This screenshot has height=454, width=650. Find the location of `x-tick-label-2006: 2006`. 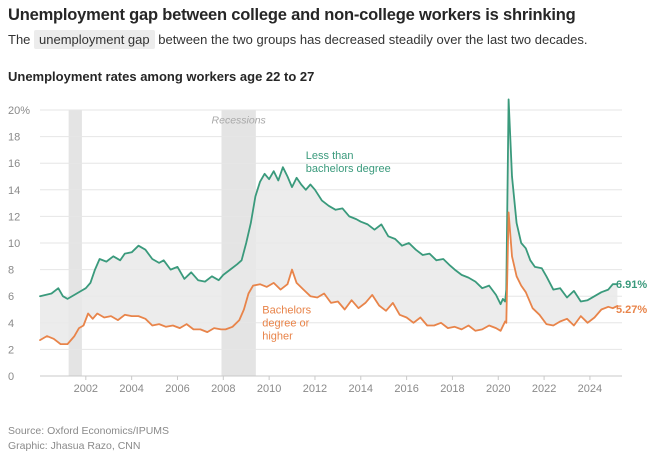

x-tick-label-2006: 2006 is located at coordinates (177, 389).